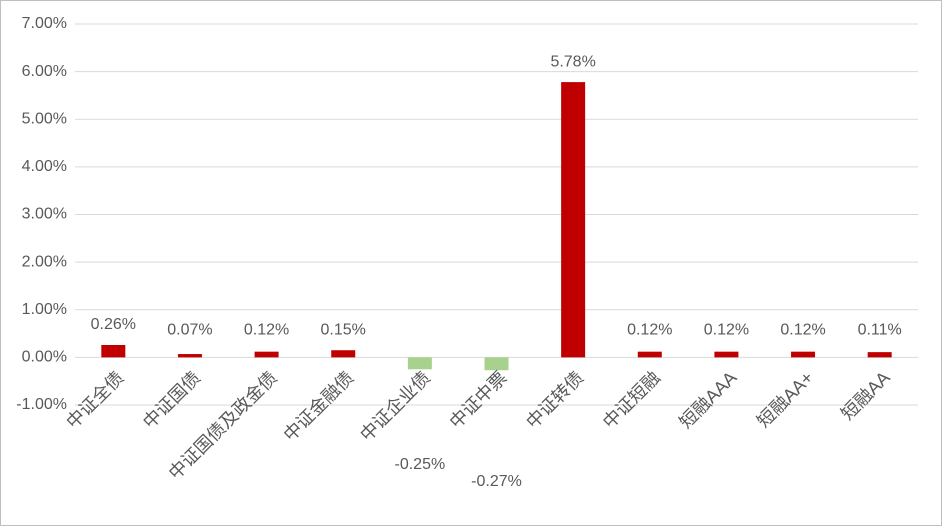 This screenshot has height=526, width=942. Describe the element at coordinates (496, 481) in the screenshot. I see `data-label: -0.27%` at that location.